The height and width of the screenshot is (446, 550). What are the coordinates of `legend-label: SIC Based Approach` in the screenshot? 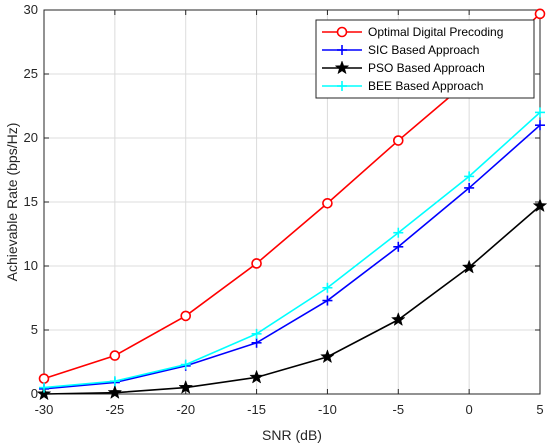 It's located at (423, 50).